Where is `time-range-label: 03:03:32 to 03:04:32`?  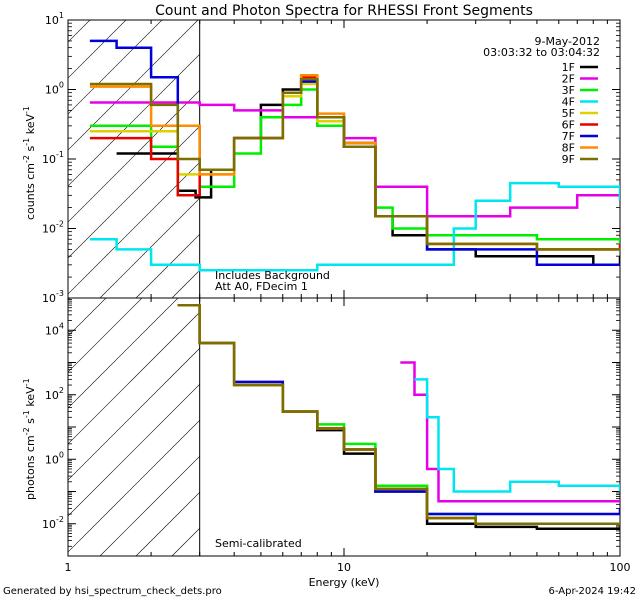
time-range-label: 03:03:32 to 03:04:32 is located at coordinates (541, 52).